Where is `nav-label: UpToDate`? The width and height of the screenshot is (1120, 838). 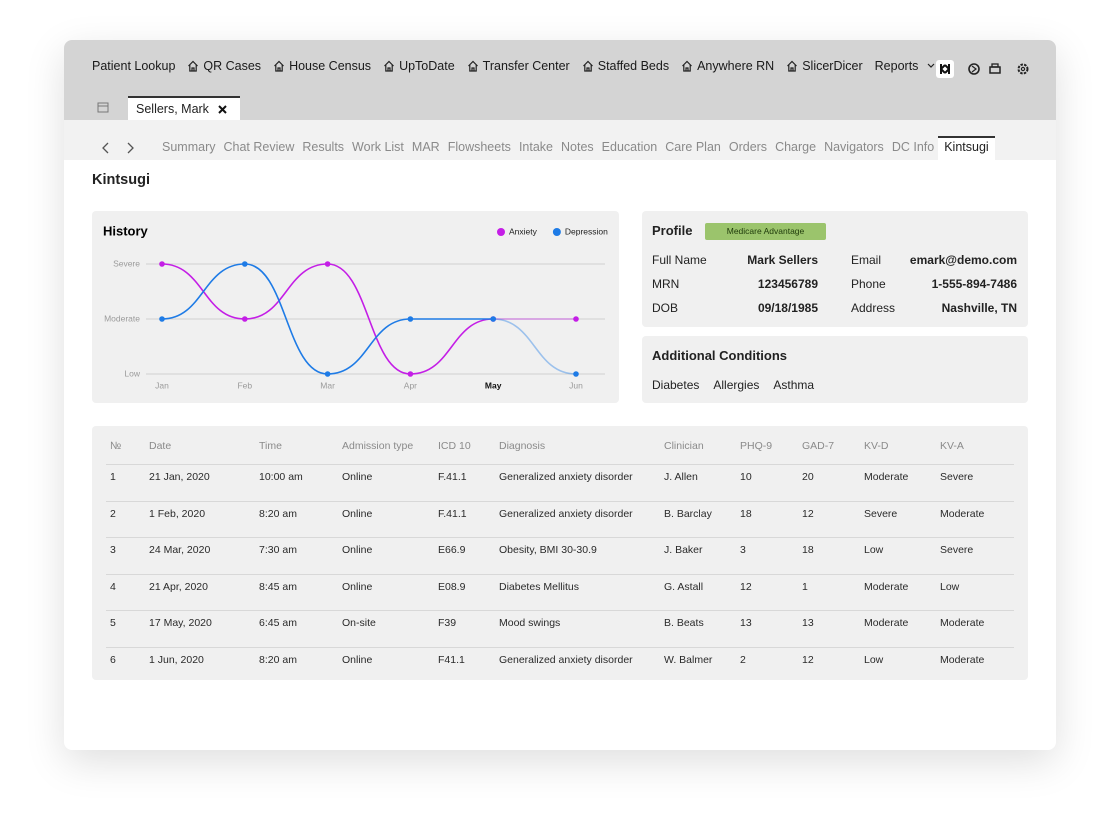
nav-label: UpToDate is located at coordinates (427, 66).